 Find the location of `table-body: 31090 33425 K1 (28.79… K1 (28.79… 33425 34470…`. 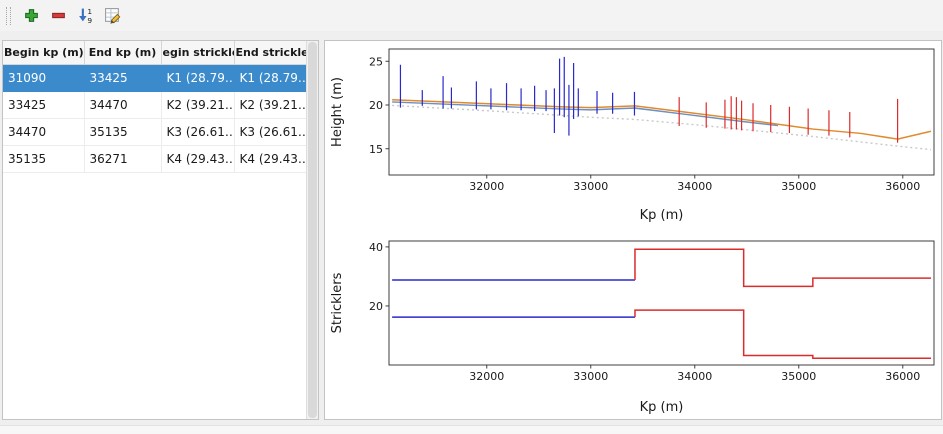

table-body: 31090 33425 K1 (28.79… K1 (28.79… 33425 34470… is located at coordinates (154, 118).